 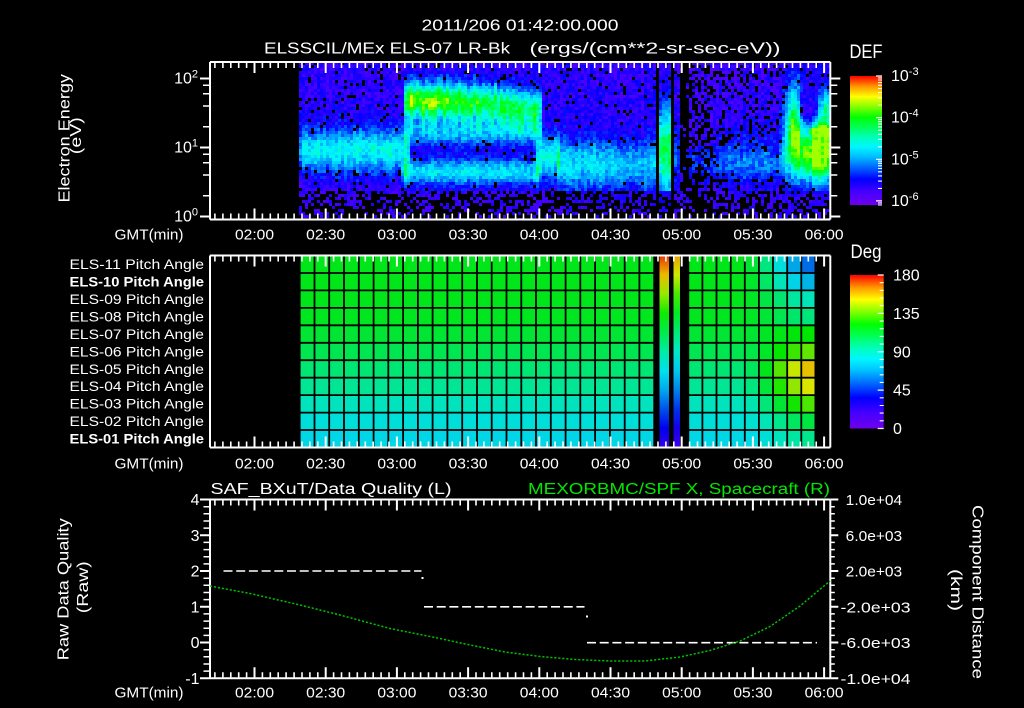 I want to click on svg-text: -1, so click(x=192, y=679).